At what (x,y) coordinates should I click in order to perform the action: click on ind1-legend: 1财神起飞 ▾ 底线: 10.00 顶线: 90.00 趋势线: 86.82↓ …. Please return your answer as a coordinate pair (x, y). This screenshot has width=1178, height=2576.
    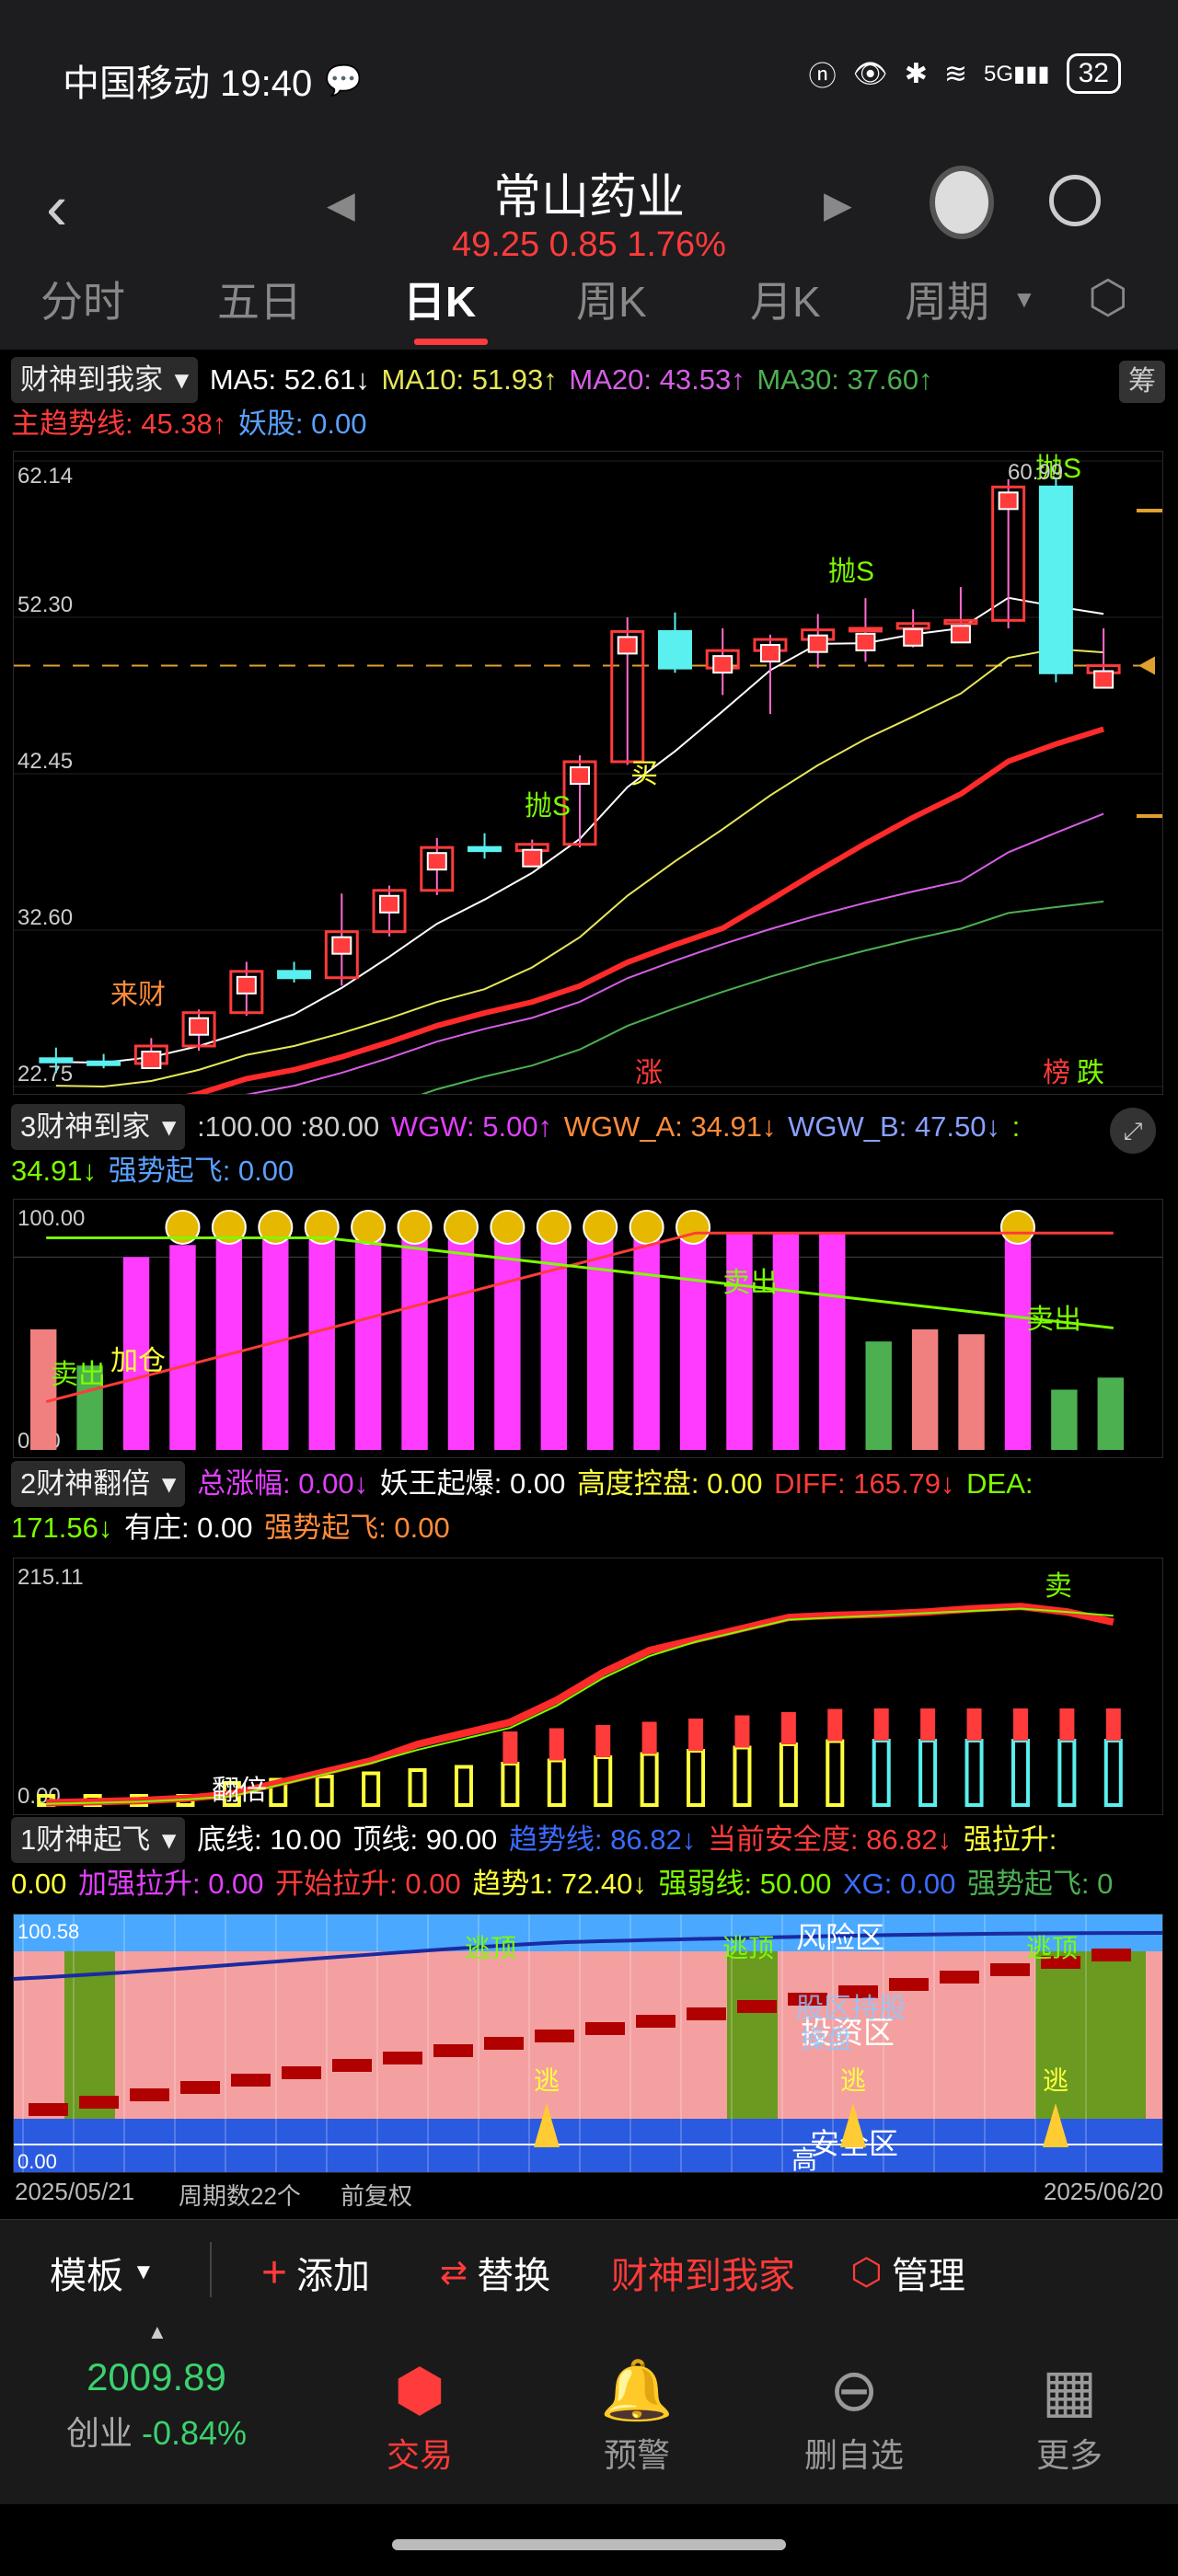
    Looking at the image, I should click on (589, 1840).